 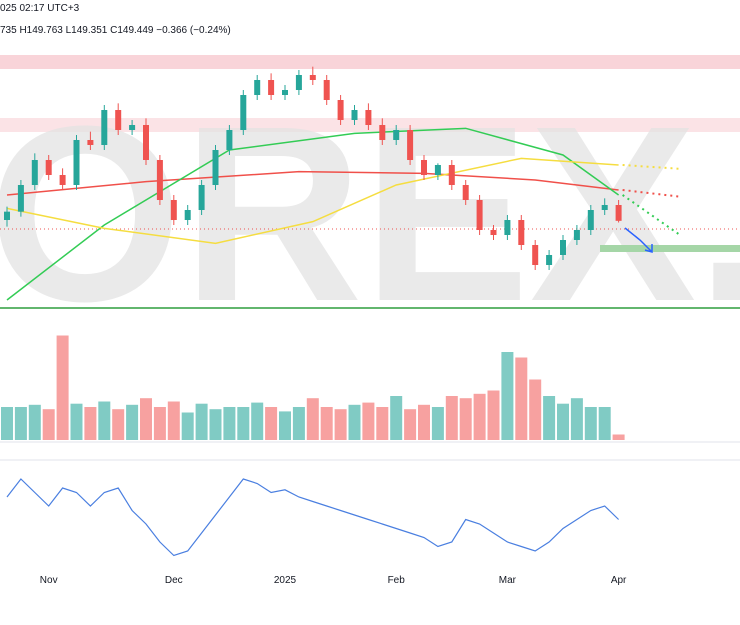 I want to click on resistance-band, so click(x=370, y=62).